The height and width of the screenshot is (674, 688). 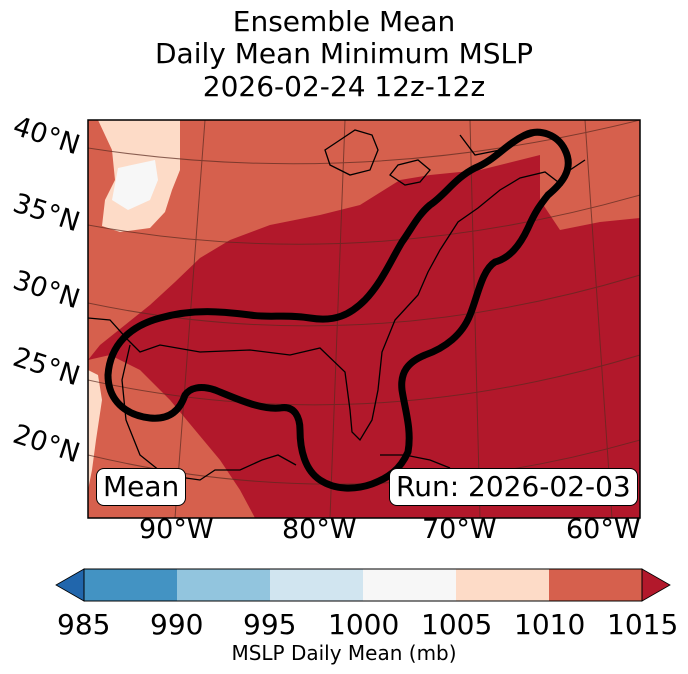 What do you see at coordinates (344, 86) in the screenshot?
I see `title-line-3: 2026-02-24 12z-12z` at bounding box center [344, 86].